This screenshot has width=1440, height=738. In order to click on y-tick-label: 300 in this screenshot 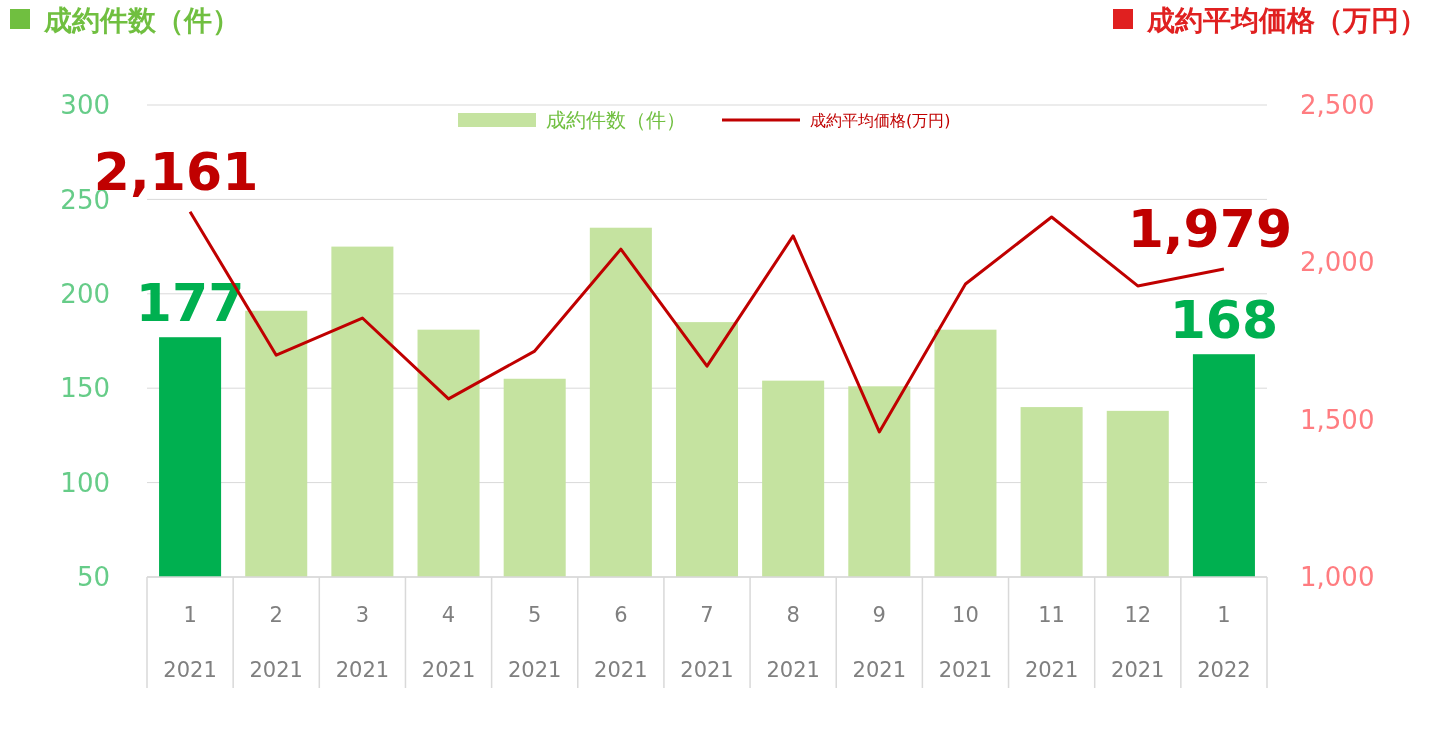, I will do `click(85, 105)`.